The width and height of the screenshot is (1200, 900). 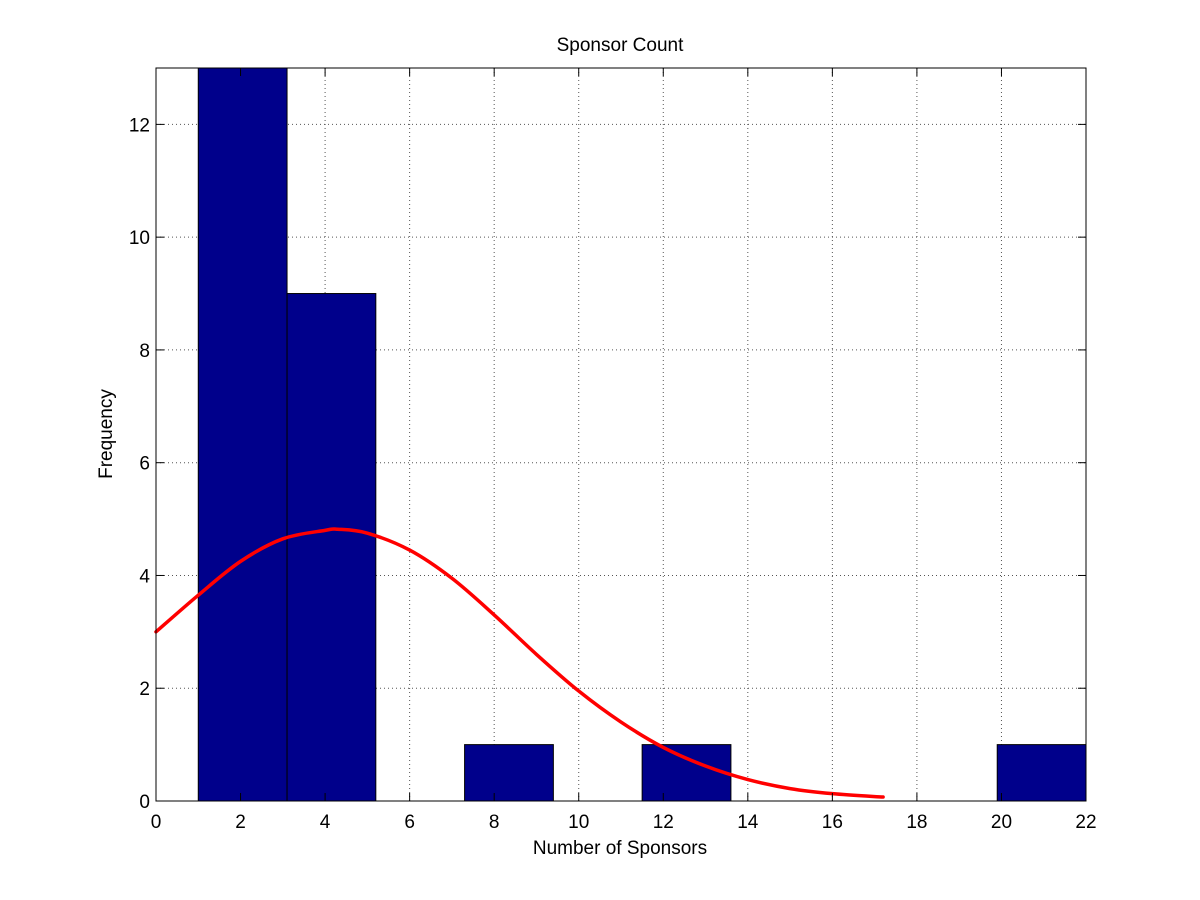 What do you see at coordinates (144, 351) in the screenshot?
I see `y-tick-label: 8` at bounding box center [144, 351].